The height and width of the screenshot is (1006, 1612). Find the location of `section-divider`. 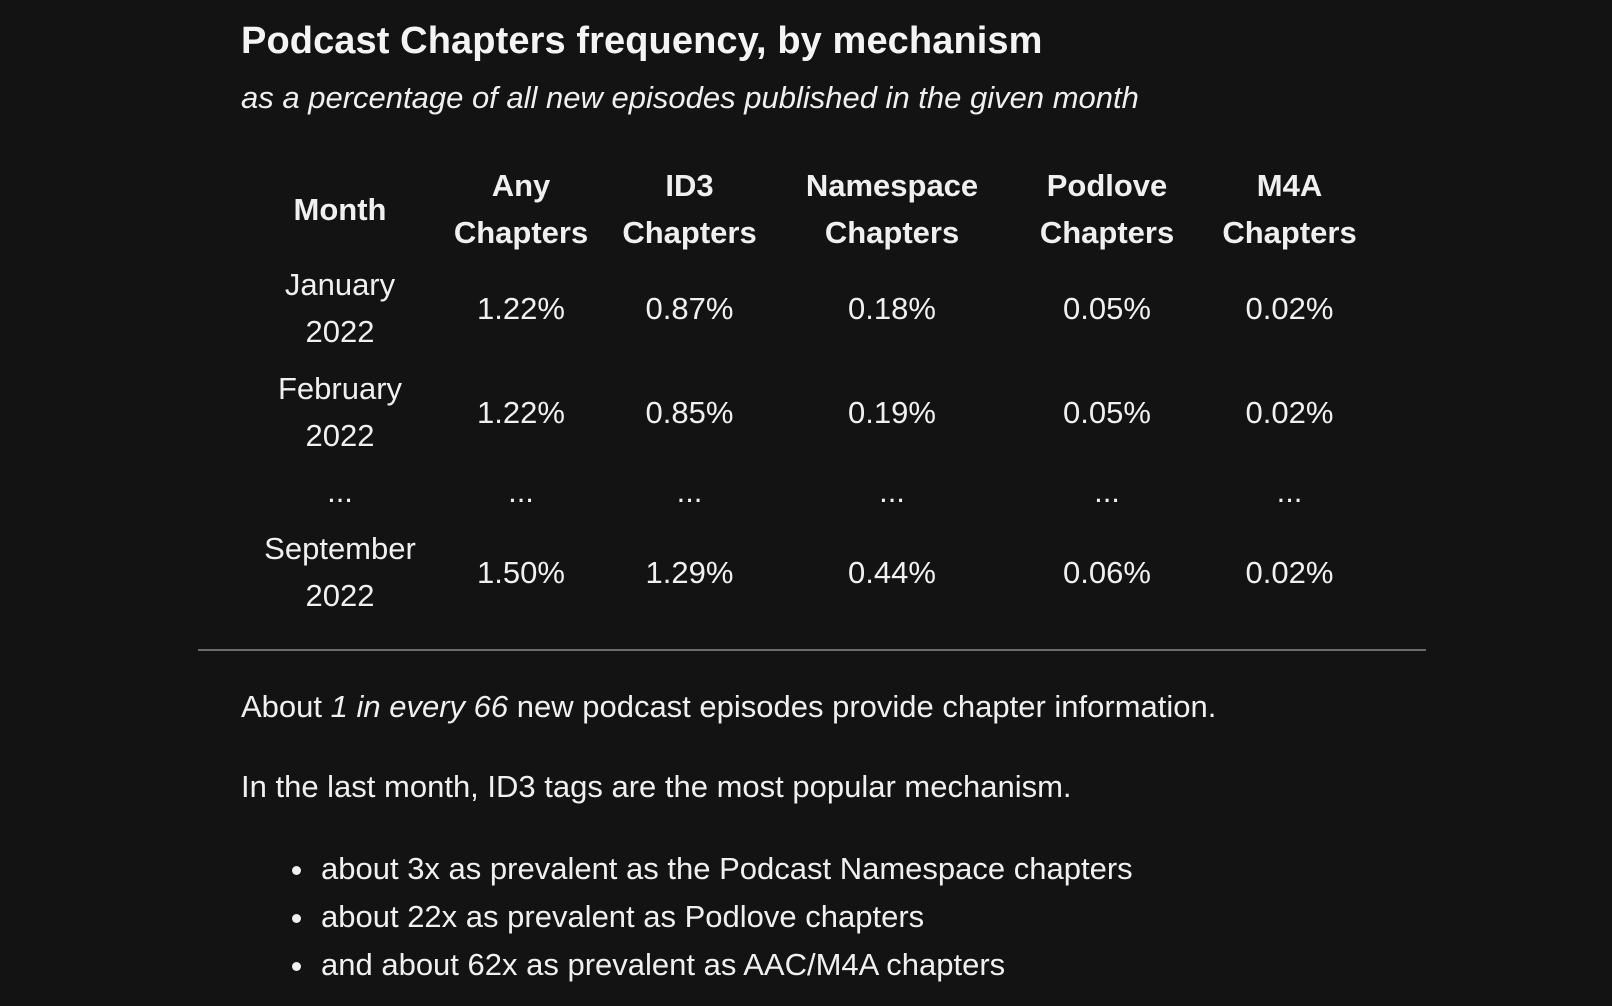

section-divider is located at coordinates (812, 650).